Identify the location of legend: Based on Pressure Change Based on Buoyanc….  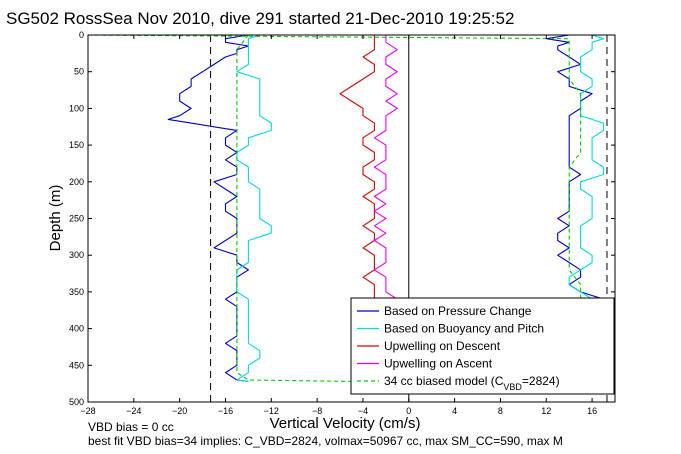
(482, 346).